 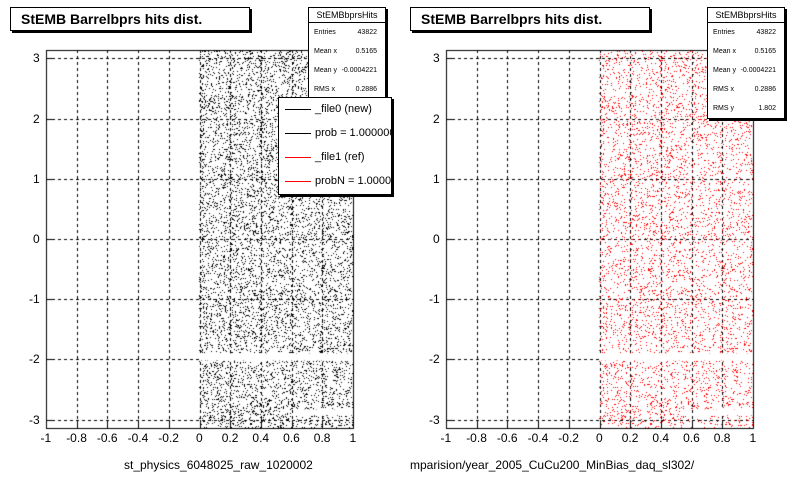 What do you see at coordinates (723, 108) in the screenshot?
I see `stats-key: RMS y` at bounding box center [723, 108].